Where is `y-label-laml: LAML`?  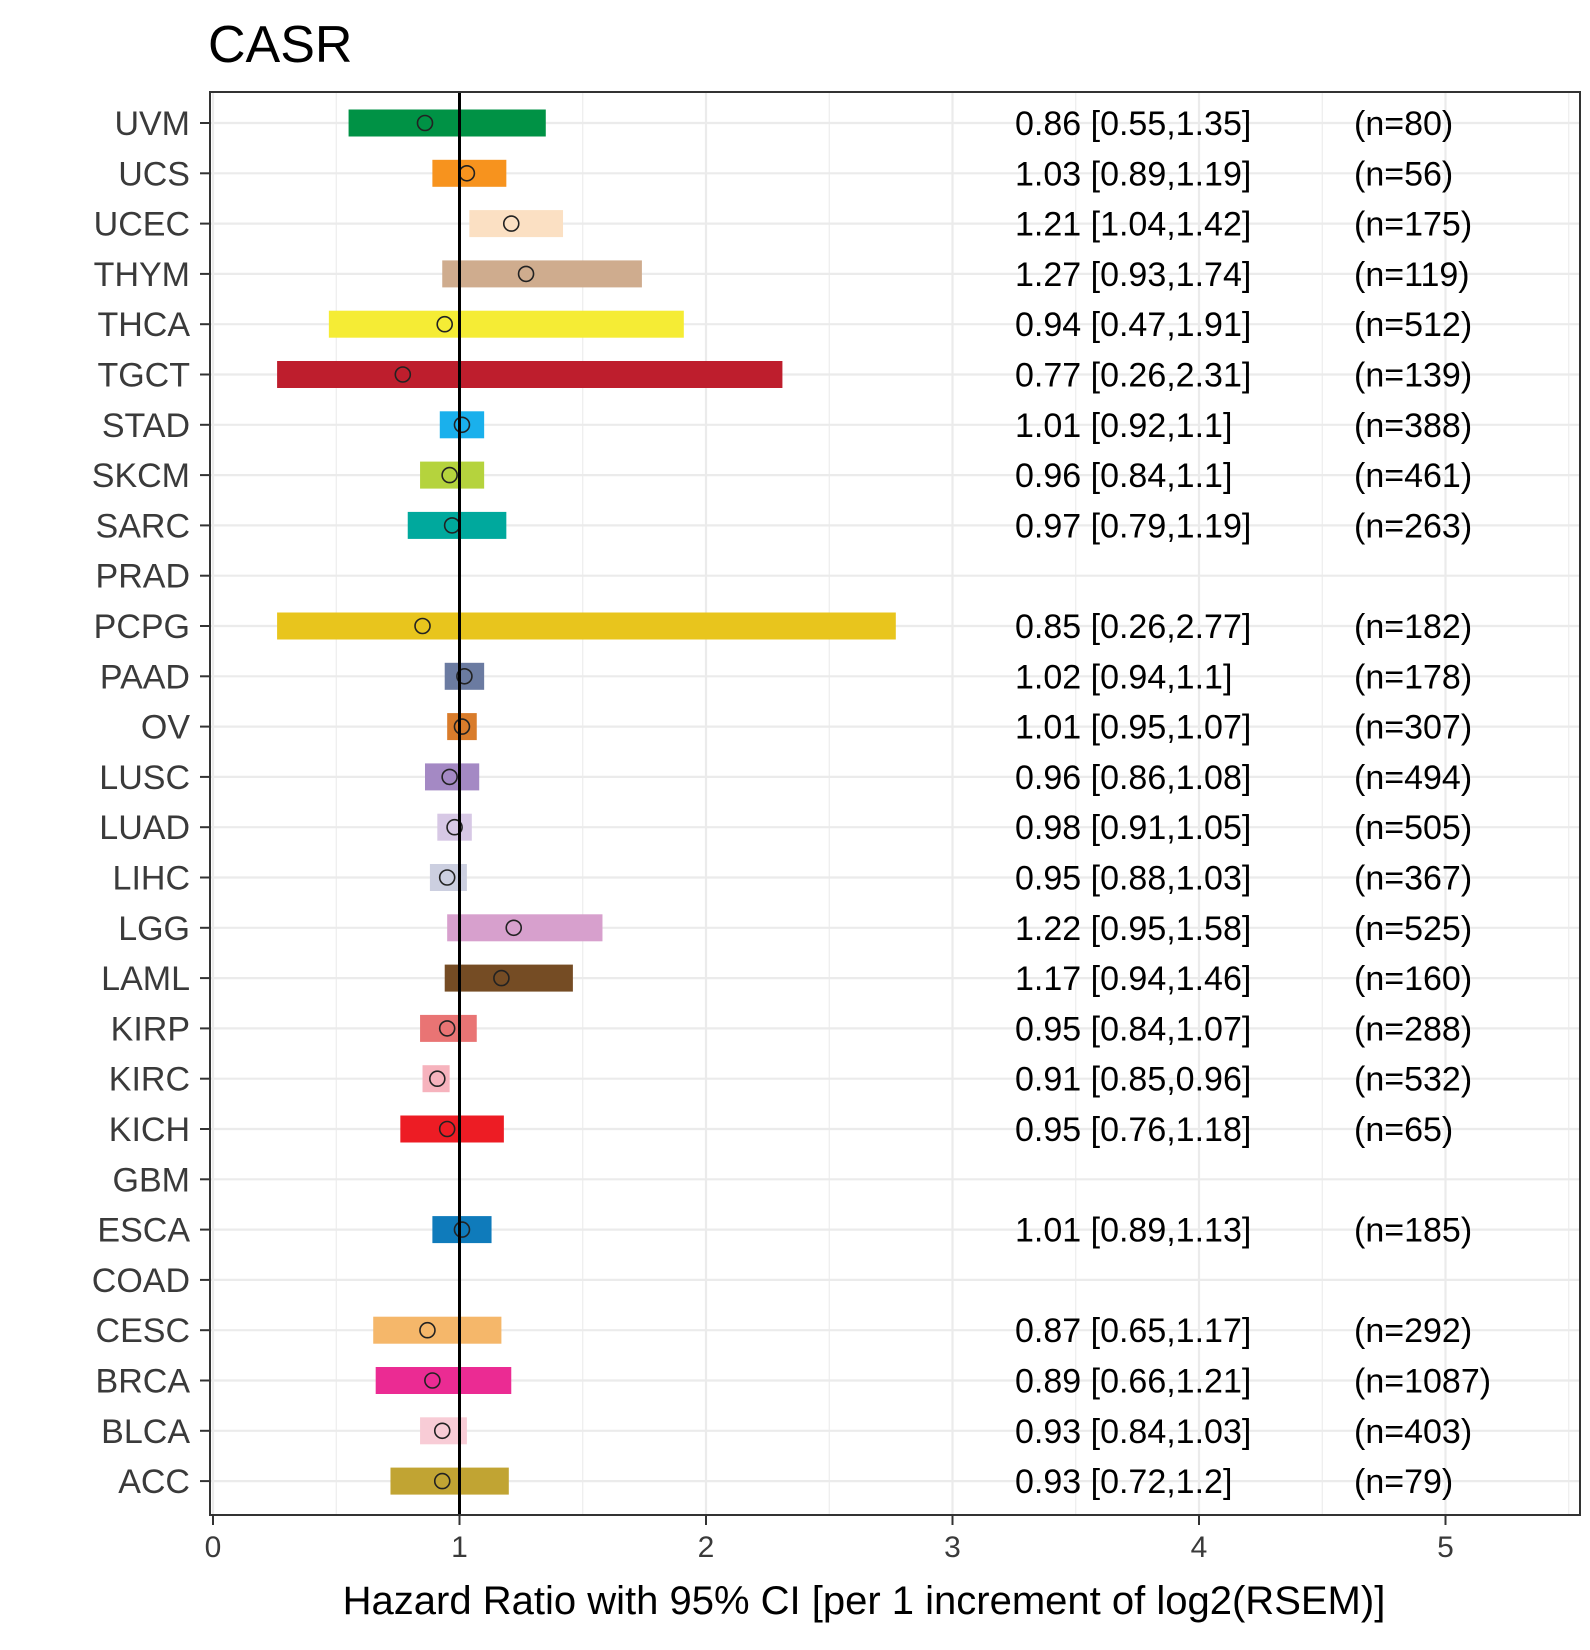 y-label-laml: LAML is located at coordinates (145, 979).